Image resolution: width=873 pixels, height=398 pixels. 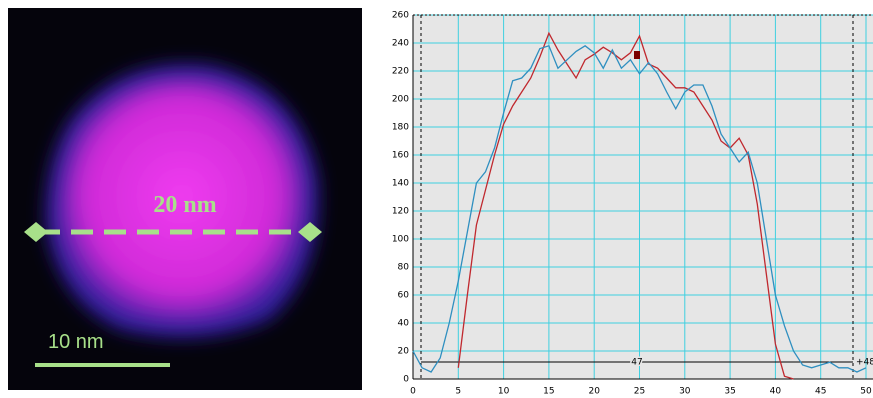 I want to click on y-tick-label: 120, so click(x=400, y=212).